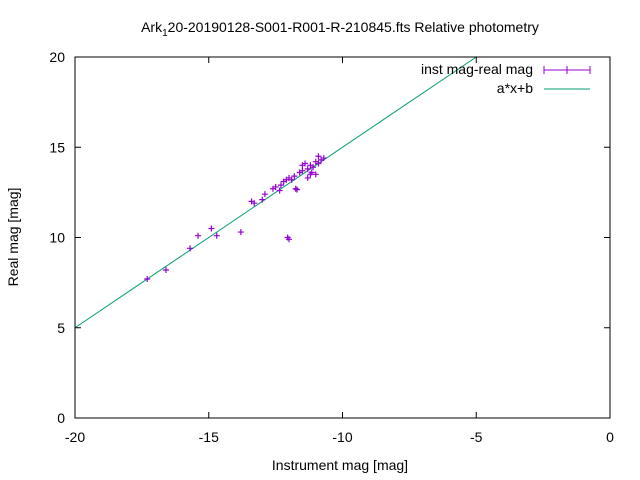  I want to click on y-tick-label-1: 5, so click(61, 328).